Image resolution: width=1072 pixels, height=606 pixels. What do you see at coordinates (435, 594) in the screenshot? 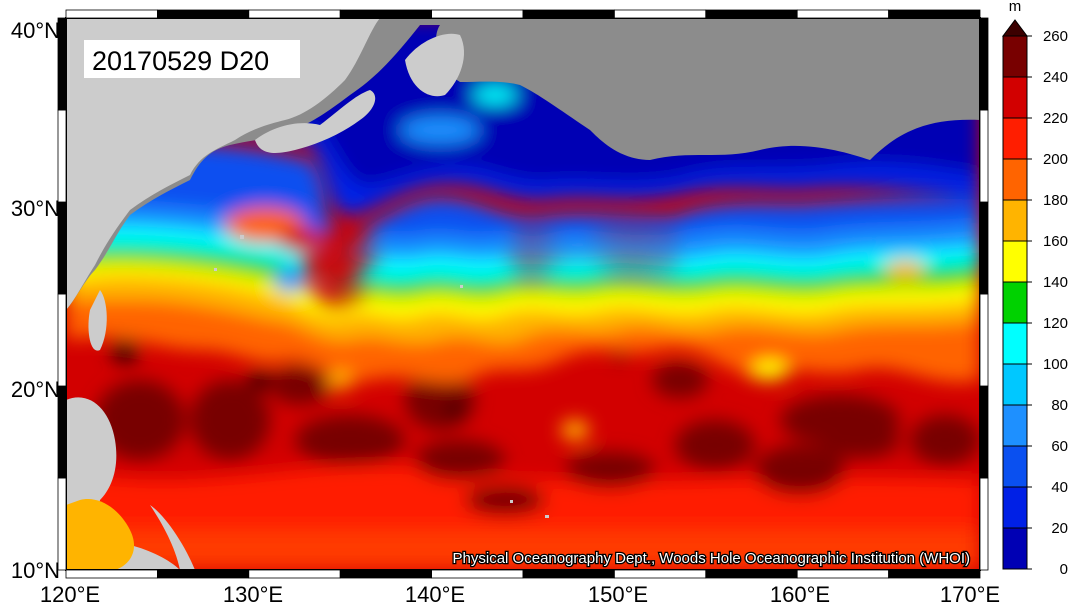
I see `x-tick-label: 140°E` at bounding box center [435, 594].